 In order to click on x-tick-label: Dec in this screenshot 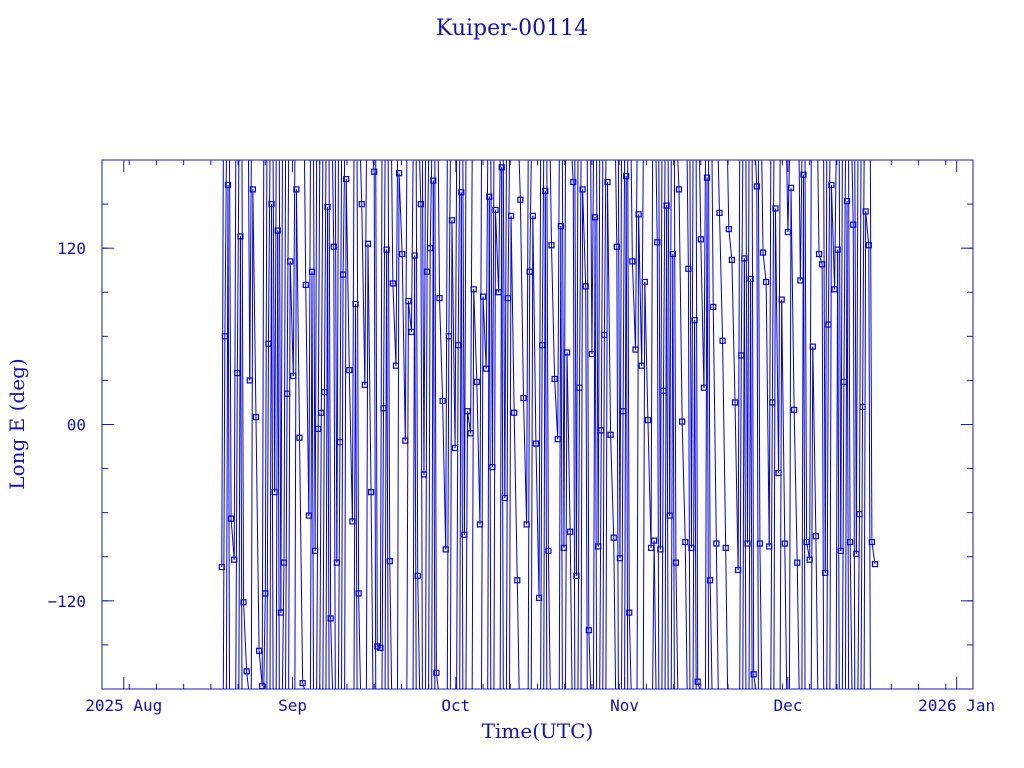, I will do `click(787, 705)`.